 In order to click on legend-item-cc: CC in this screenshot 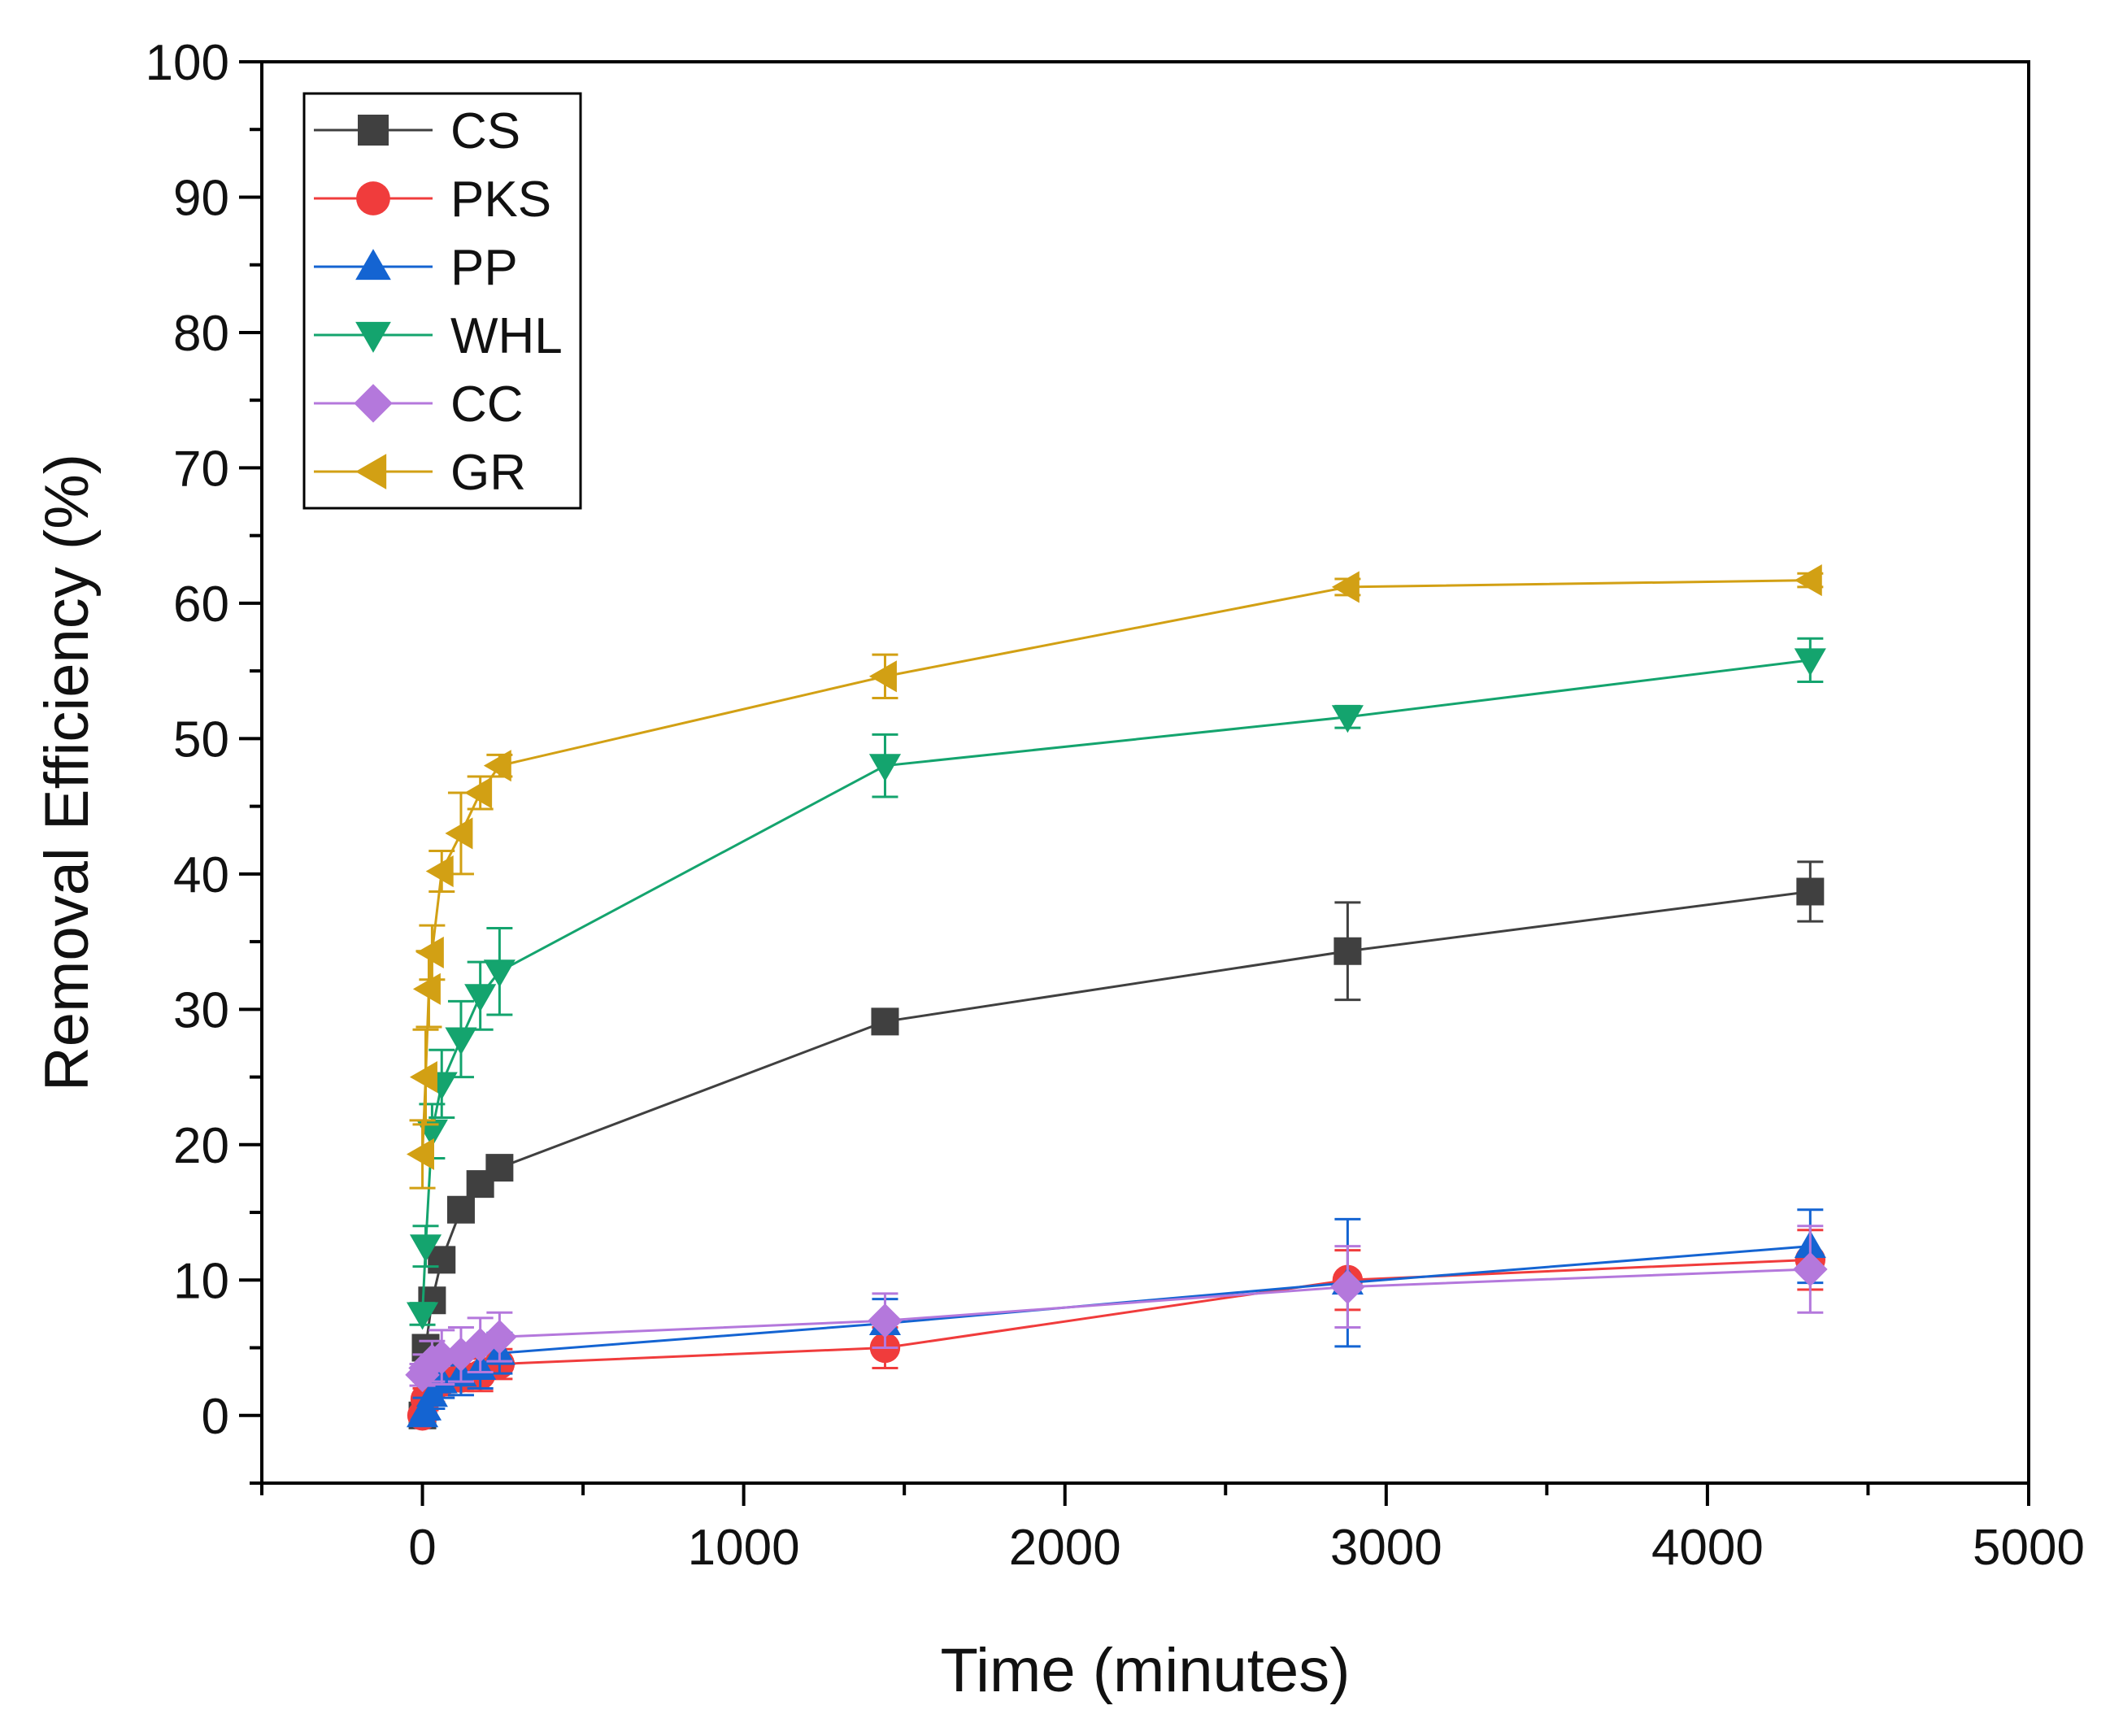, I will do `click(419, 404)`.